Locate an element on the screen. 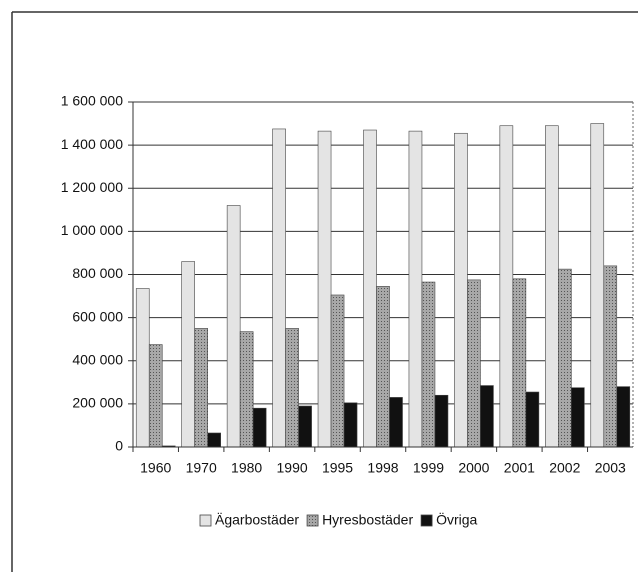 The image size is (638, 572). legend-label: Övriga is located at coordinates (456, 519).